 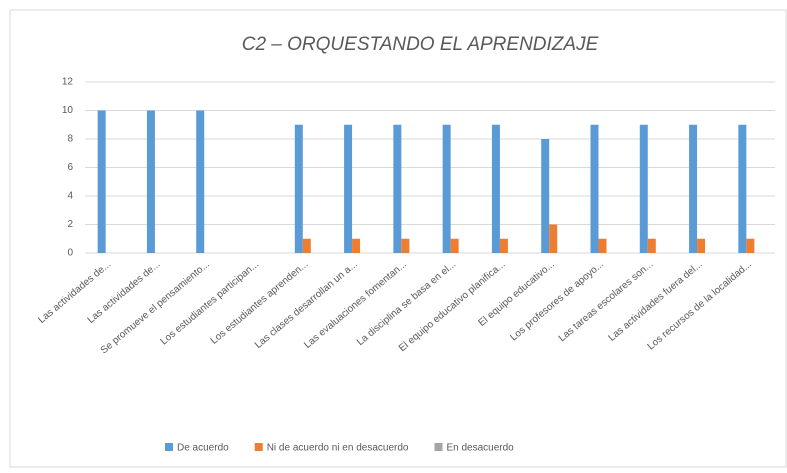 I want to click on y-tick-label: 6, so click(x=70, y=167).